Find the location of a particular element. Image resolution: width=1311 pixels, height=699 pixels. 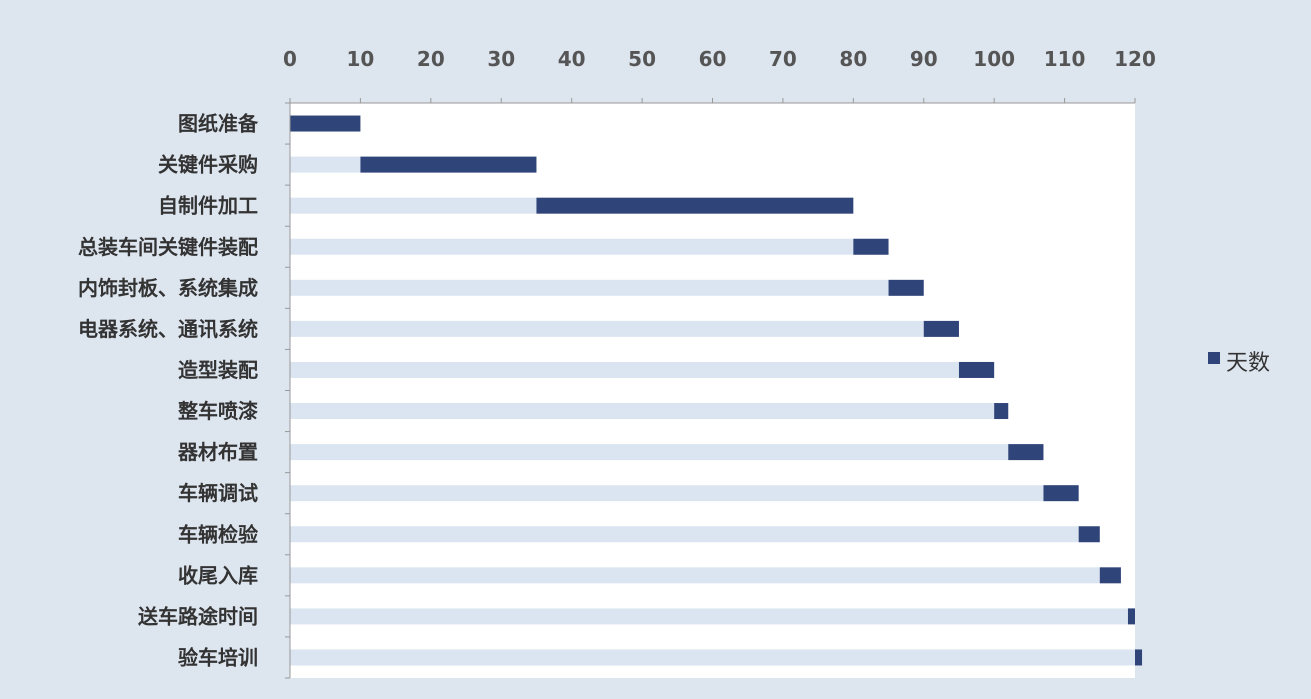

category-label: 车辆调试 is located at coordinates (218, 493).